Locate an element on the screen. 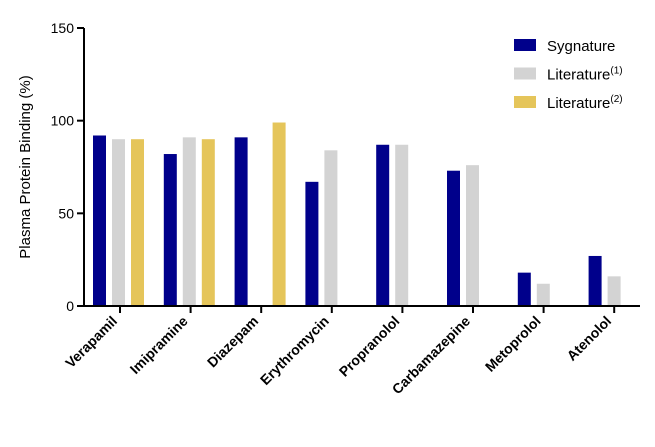  legend-label-3: Literature(2) is located at coordinates (585, 103).